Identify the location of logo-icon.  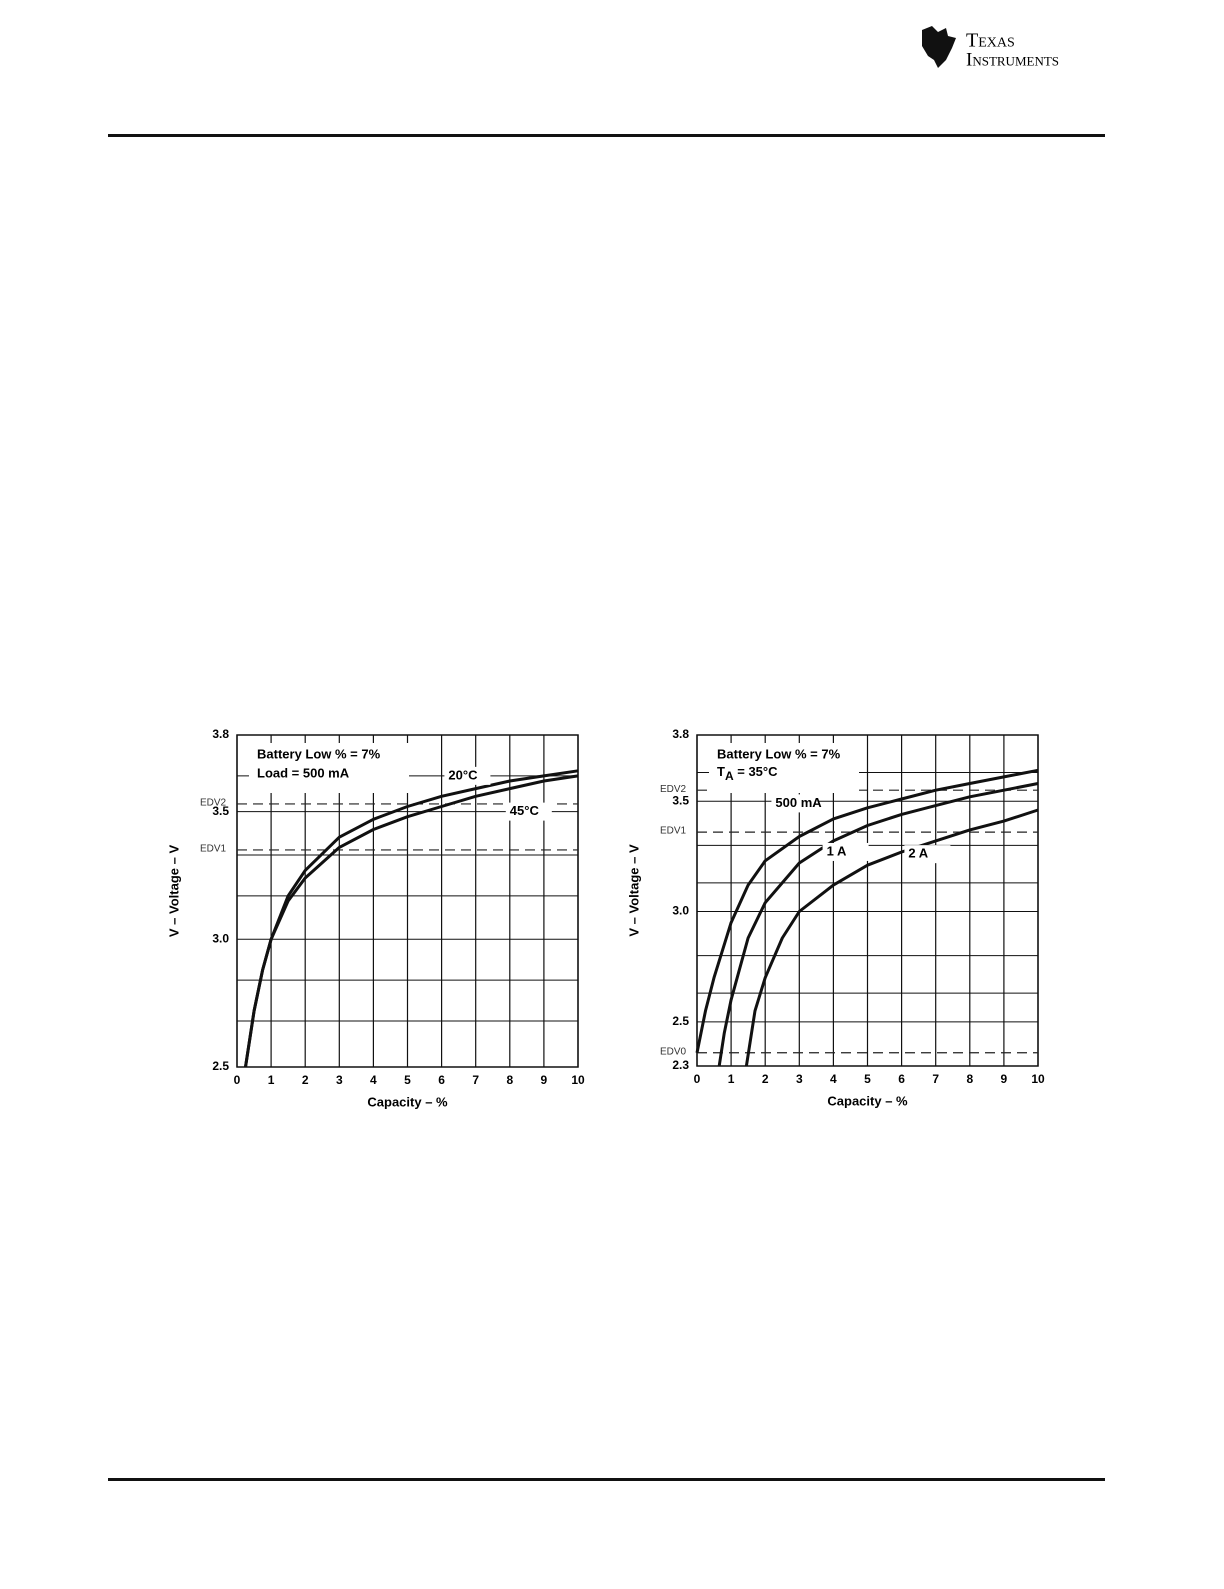
(939, 47).